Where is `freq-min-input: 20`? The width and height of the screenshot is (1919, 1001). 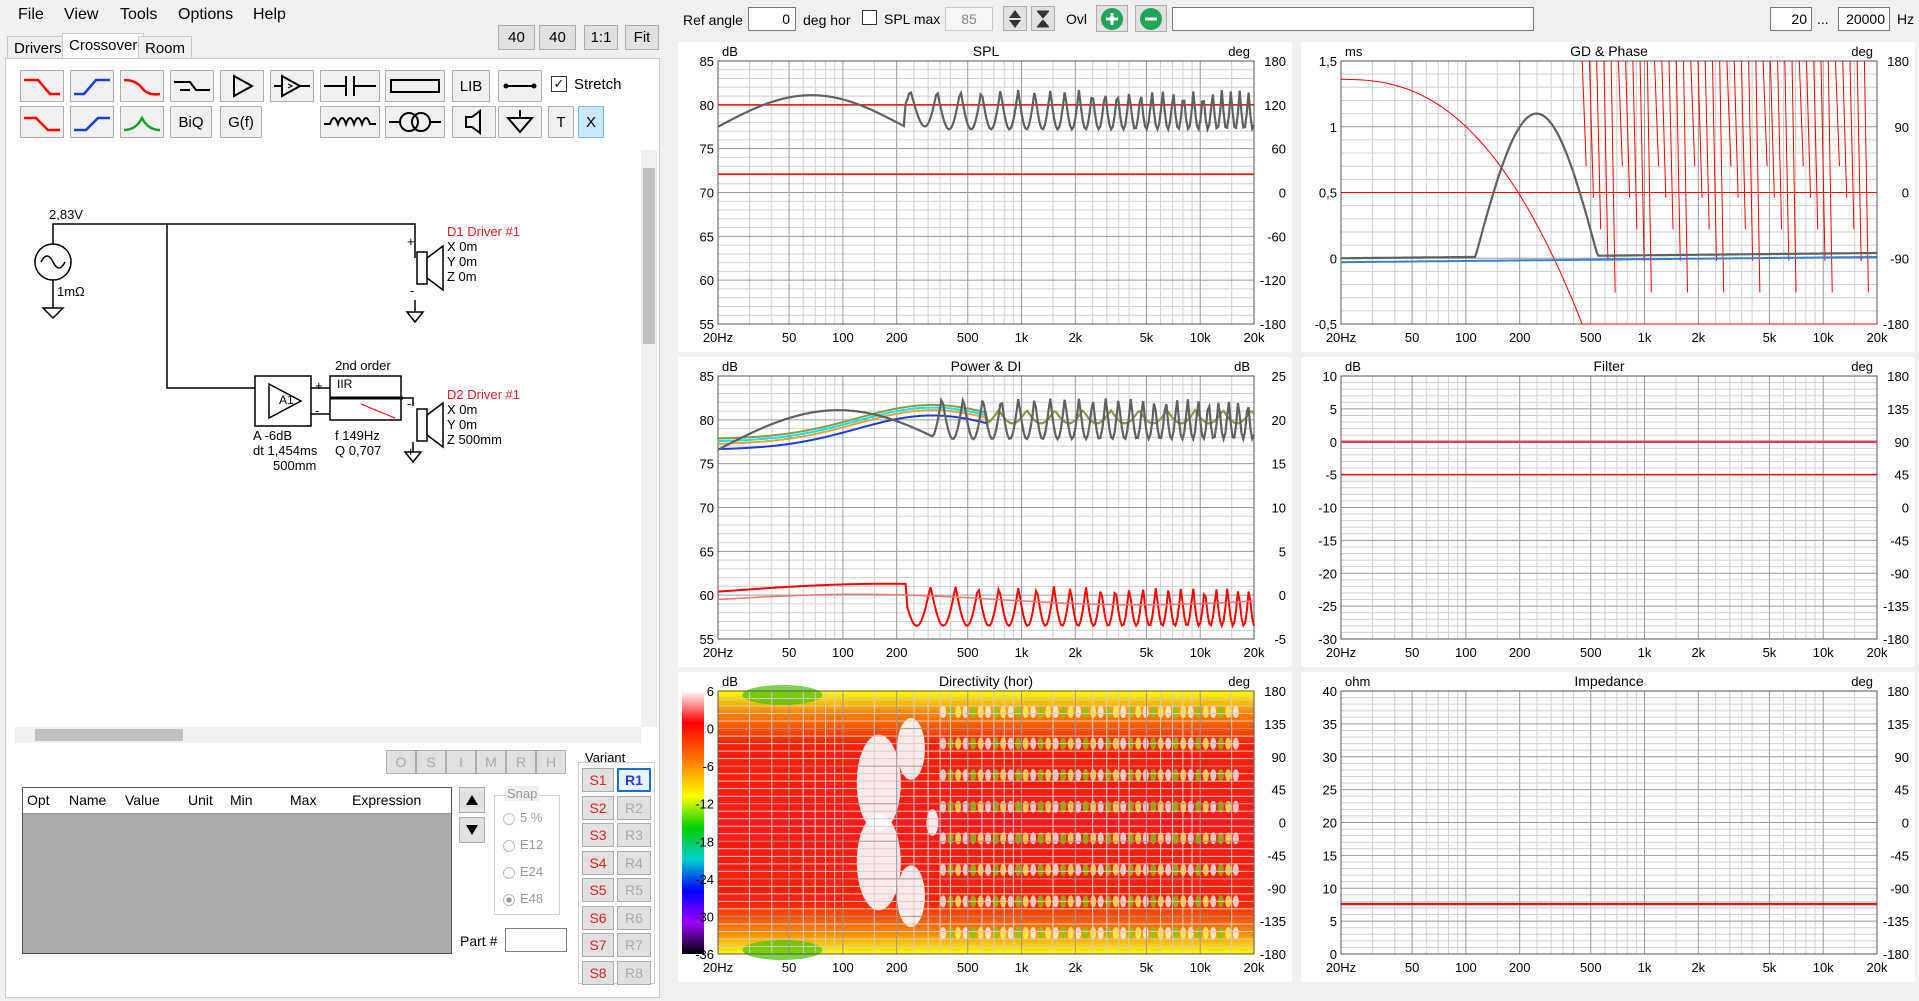 freq-min-input: 20 is located at coordinates (1791, 19).